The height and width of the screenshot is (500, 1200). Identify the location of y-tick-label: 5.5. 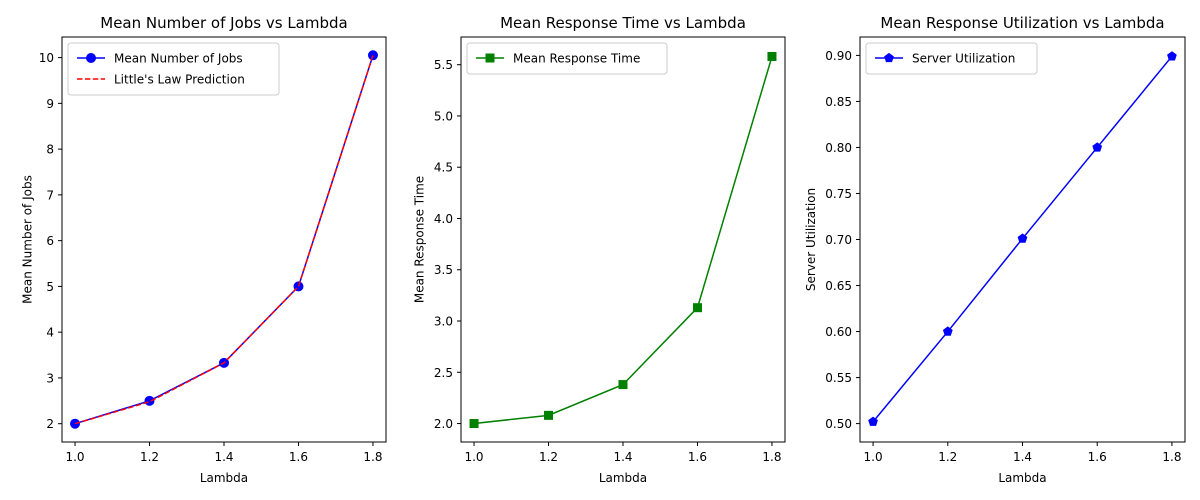
(443, 65).